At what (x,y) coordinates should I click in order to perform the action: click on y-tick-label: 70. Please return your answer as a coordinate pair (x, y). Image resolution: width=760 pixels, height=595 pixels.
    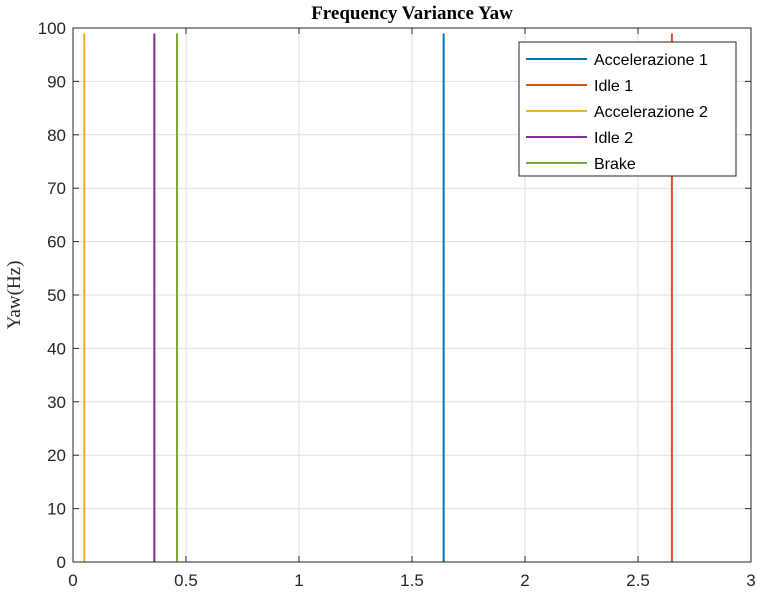
    Looking at the image, I should click on (56, 188).